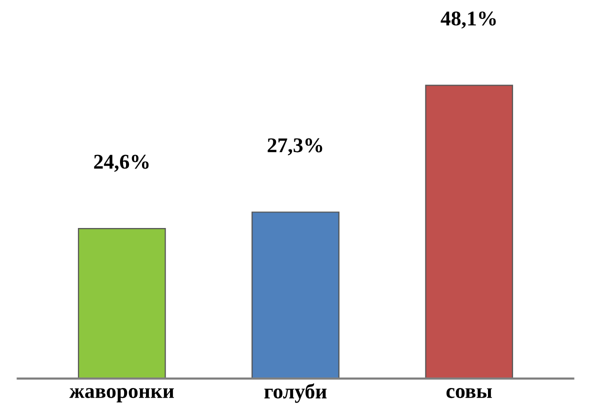 The image size is (591, 416). Describe the element at coordinates (121, 163) in the screenshot. I see `data-label: 24,6%` at that location.